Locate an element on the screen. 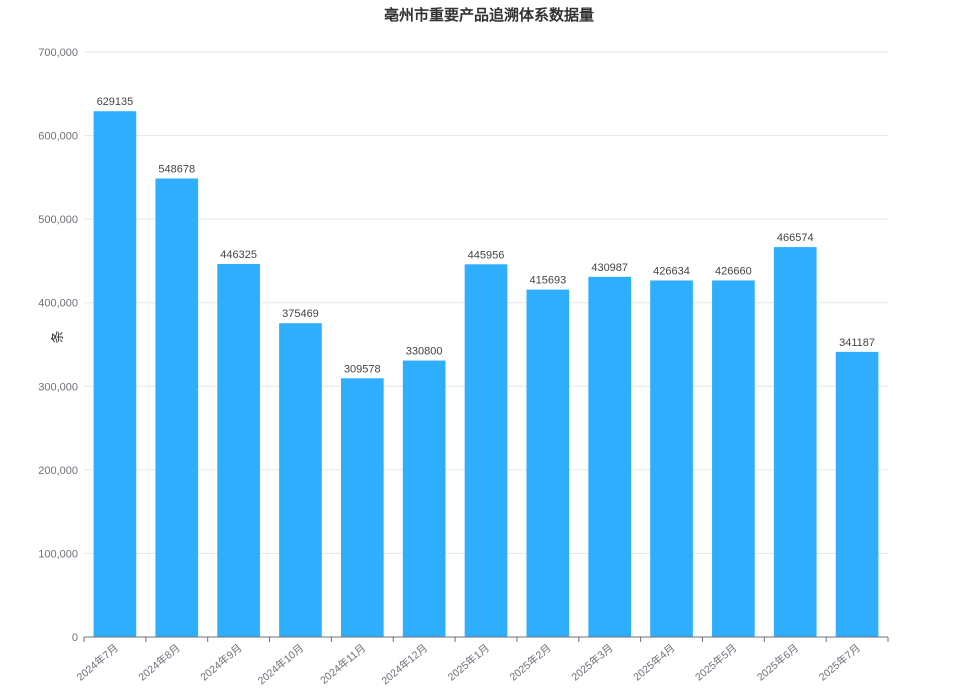  x-tick-label: 2024年11月 is located at coordinates (343, 663).